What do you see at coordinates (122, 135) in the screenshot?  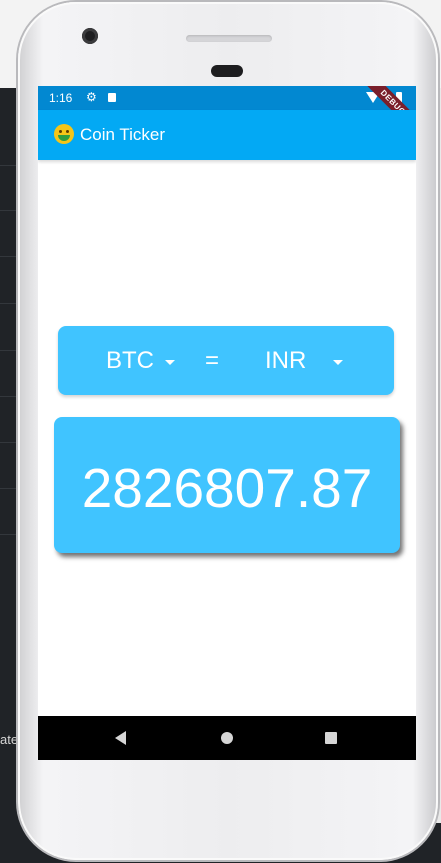 I see `app-title: Coin Ticker` at bounding box center [122, 135].